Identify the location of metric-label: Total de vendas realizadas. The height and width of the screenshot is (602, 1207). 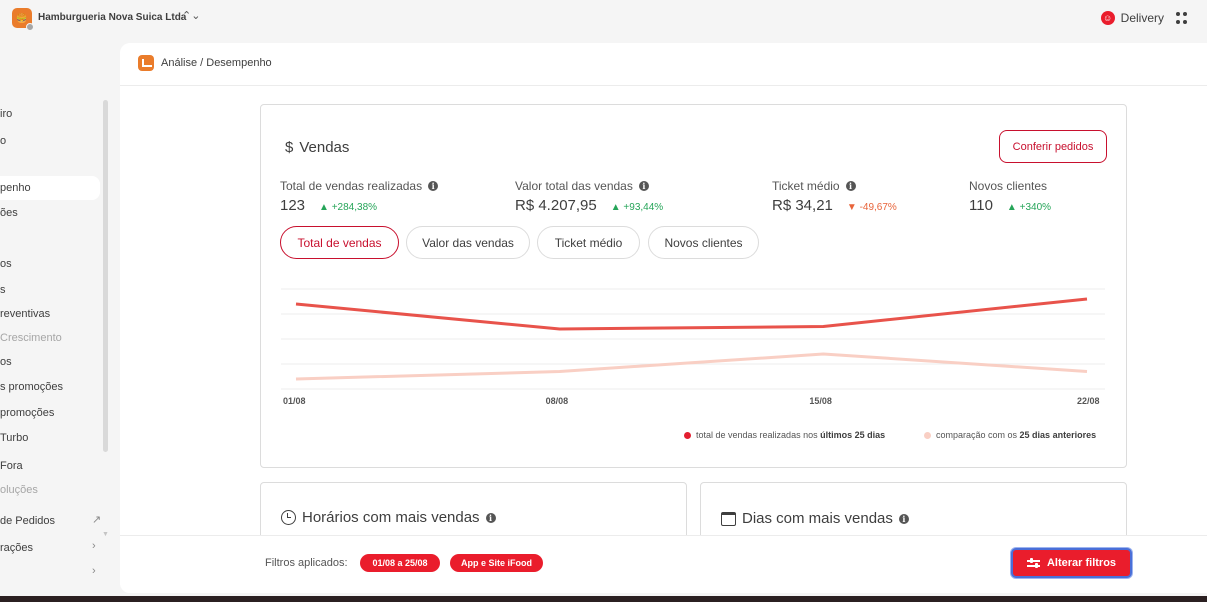
(351, 186).